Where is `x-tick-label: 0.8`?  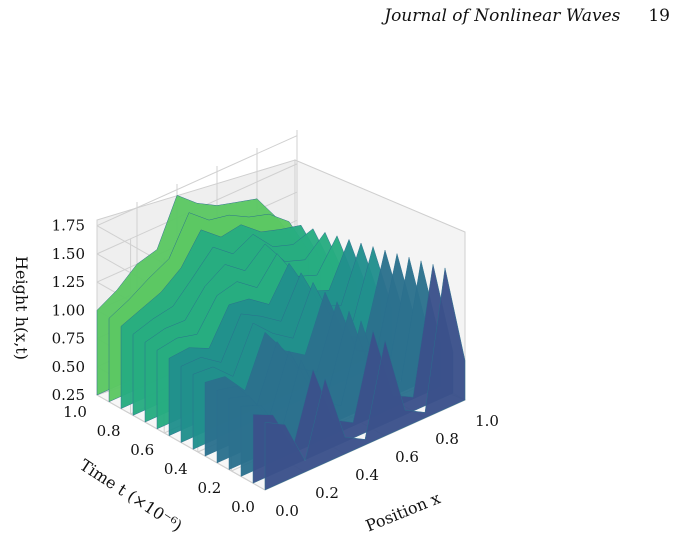 x-tick-label: 0.8 is located at coordinates (447, 439).